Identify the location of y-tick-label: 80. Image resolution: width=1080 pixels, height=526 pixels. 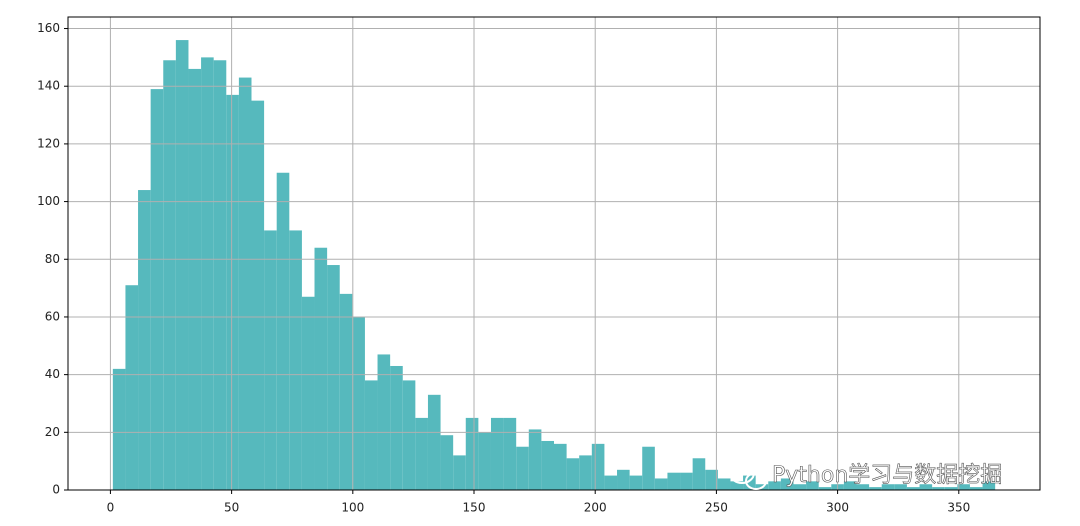
(52, 259).